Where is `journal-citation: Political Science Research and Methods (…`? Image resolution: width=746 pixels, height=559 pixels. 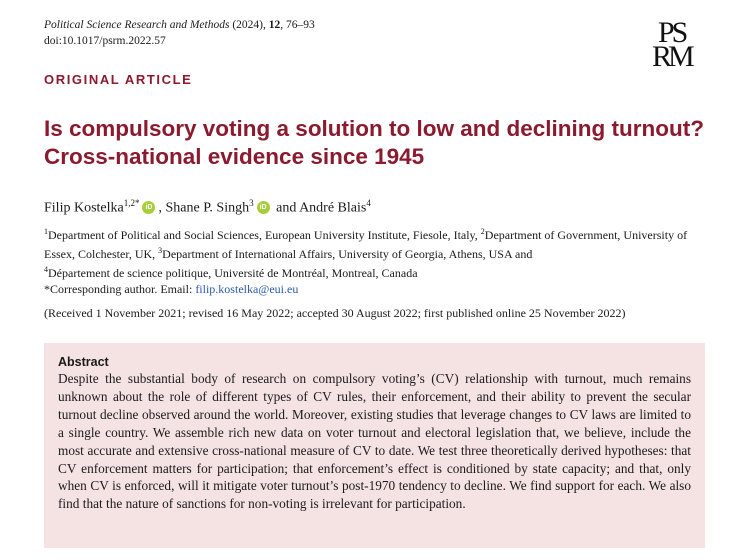
journal-citation: Political Science Research and Methods (… is located at coordinates (179, 25).